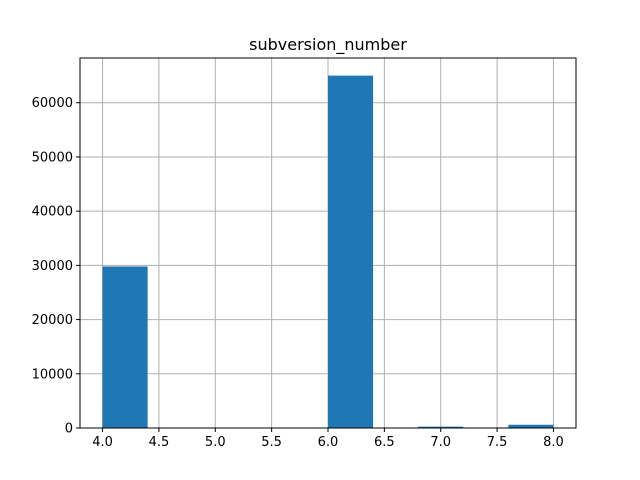 This screenshot has width=640, height=480. I want to click on chart-title: subversion_number, so click(328, 45).